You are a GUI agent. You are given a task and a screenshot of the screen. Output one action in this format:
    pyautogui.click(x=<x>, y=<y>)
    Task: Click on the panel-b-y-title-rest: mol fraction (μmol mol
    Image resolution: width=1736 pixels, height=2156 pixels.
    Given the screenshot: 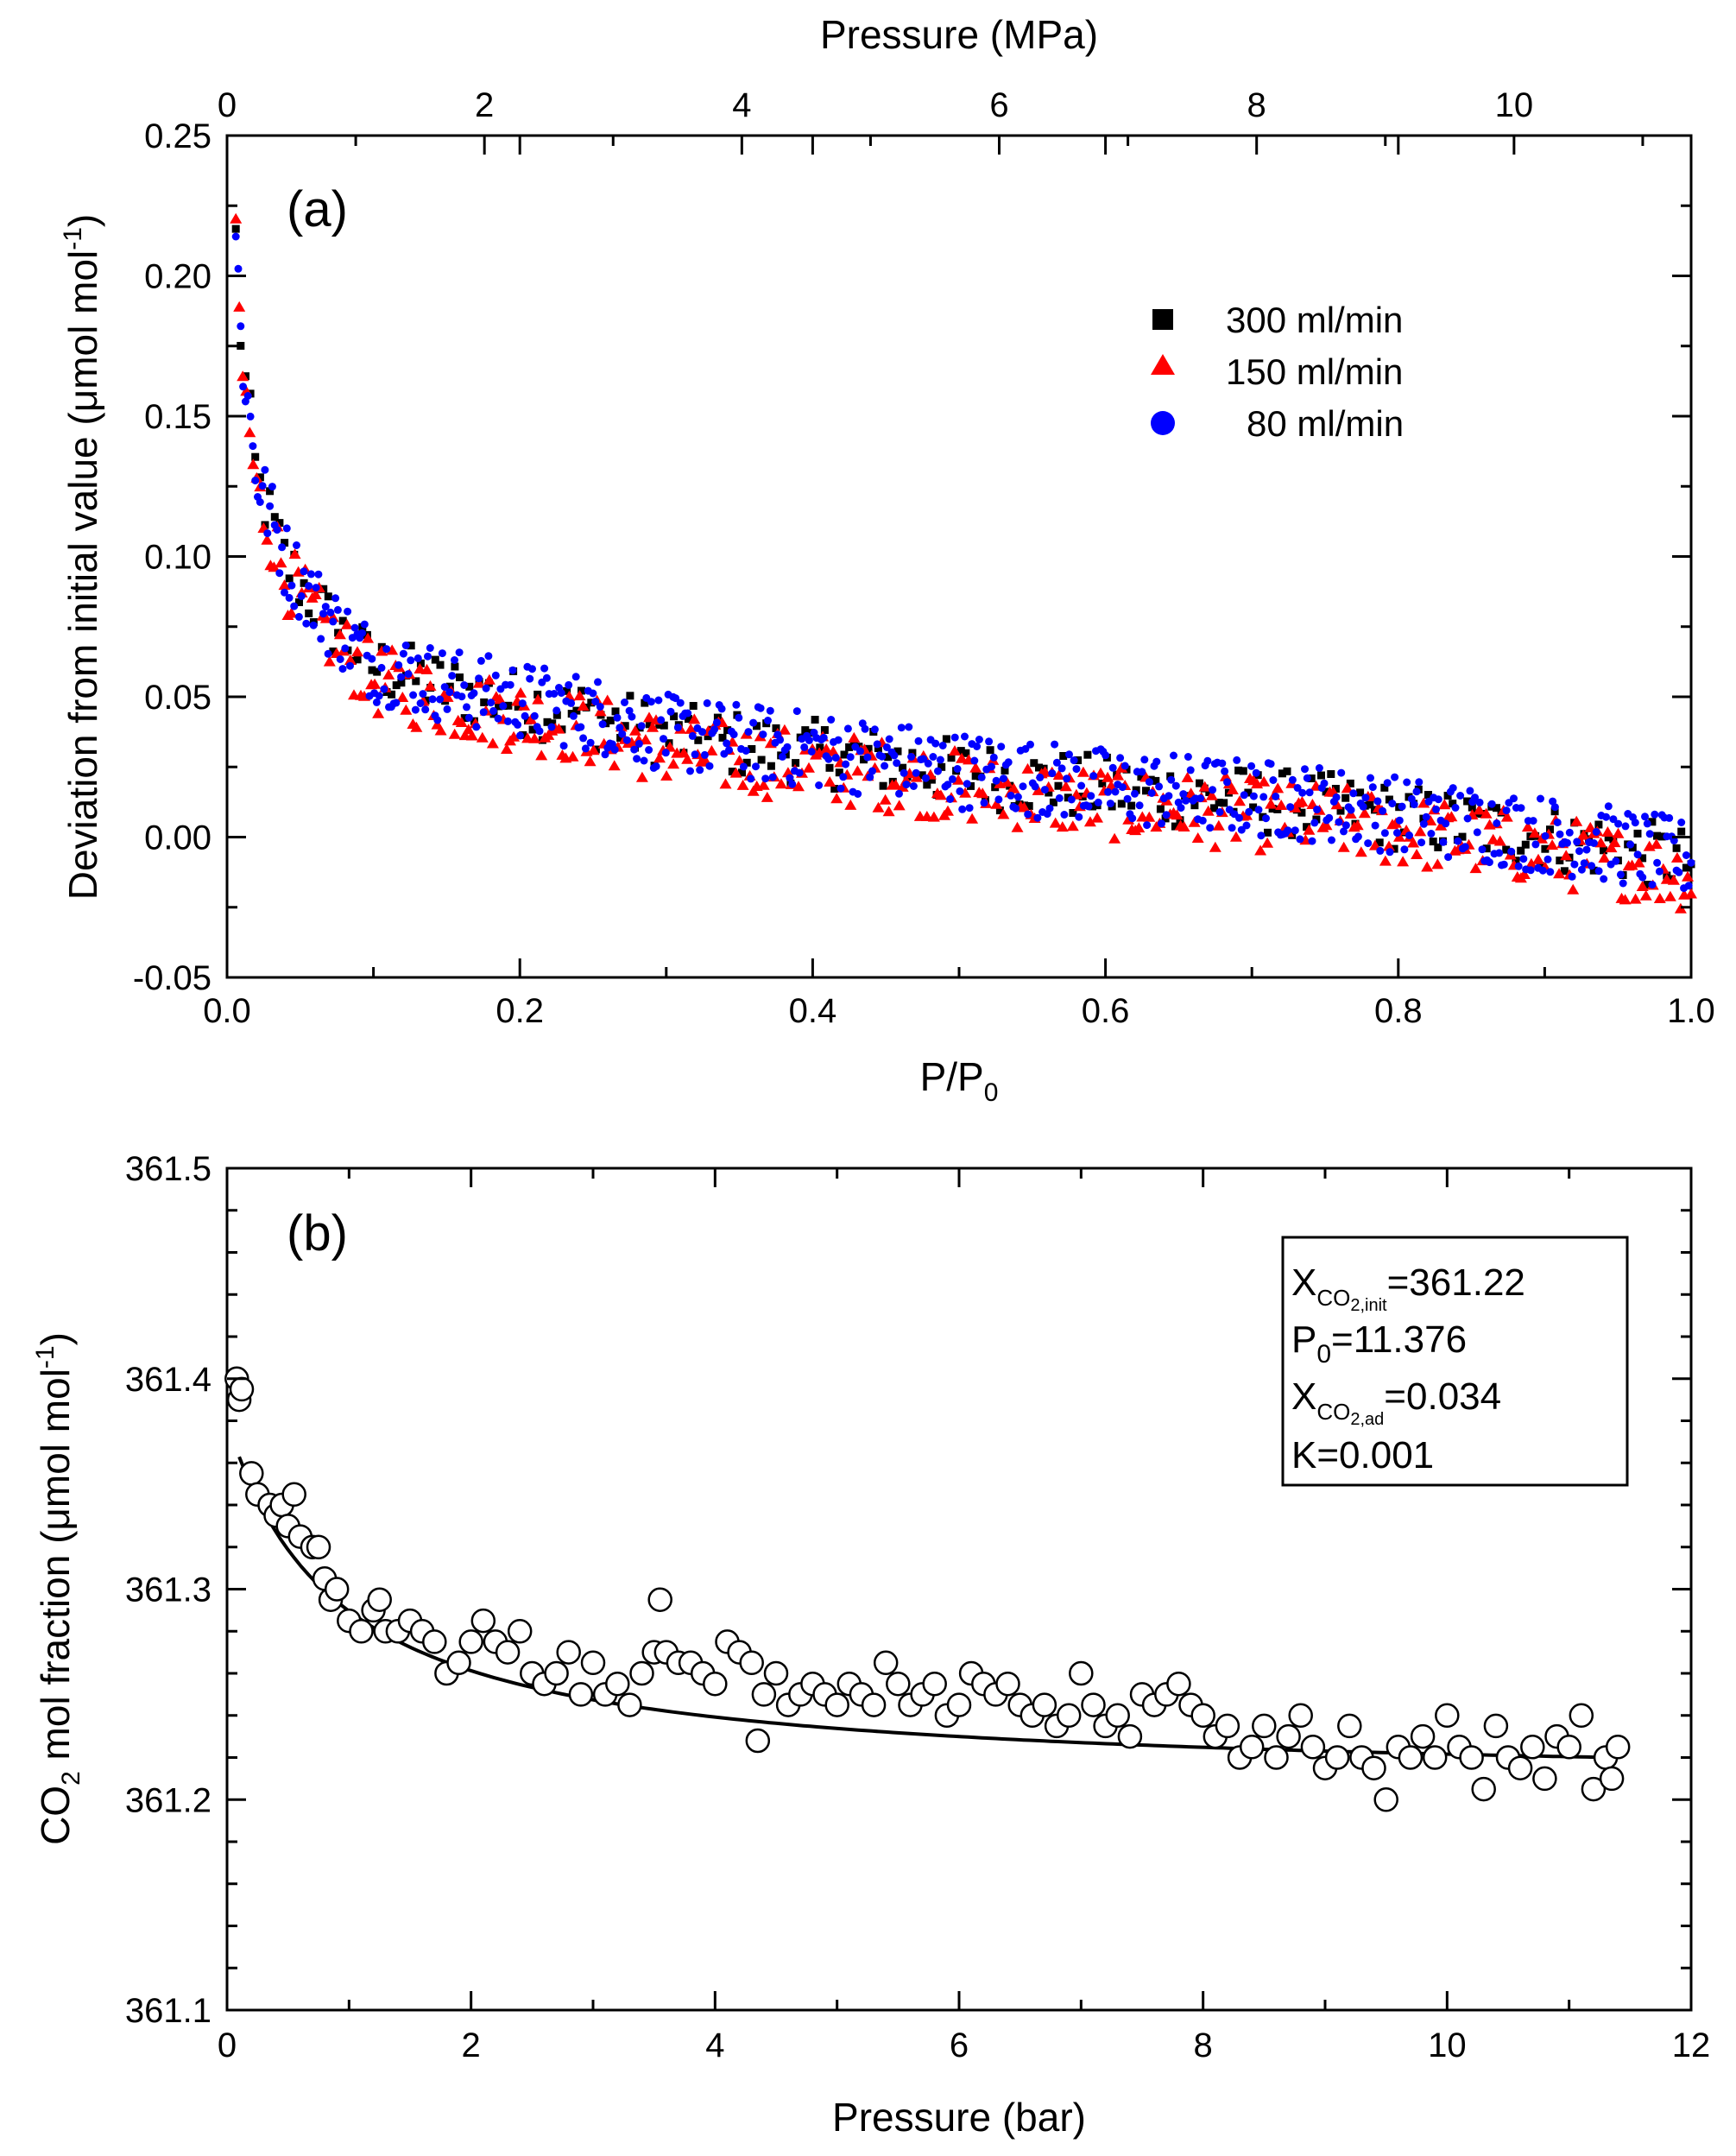 What is the action you would take?
    pyautogui.click(x=55, y=1570)
    